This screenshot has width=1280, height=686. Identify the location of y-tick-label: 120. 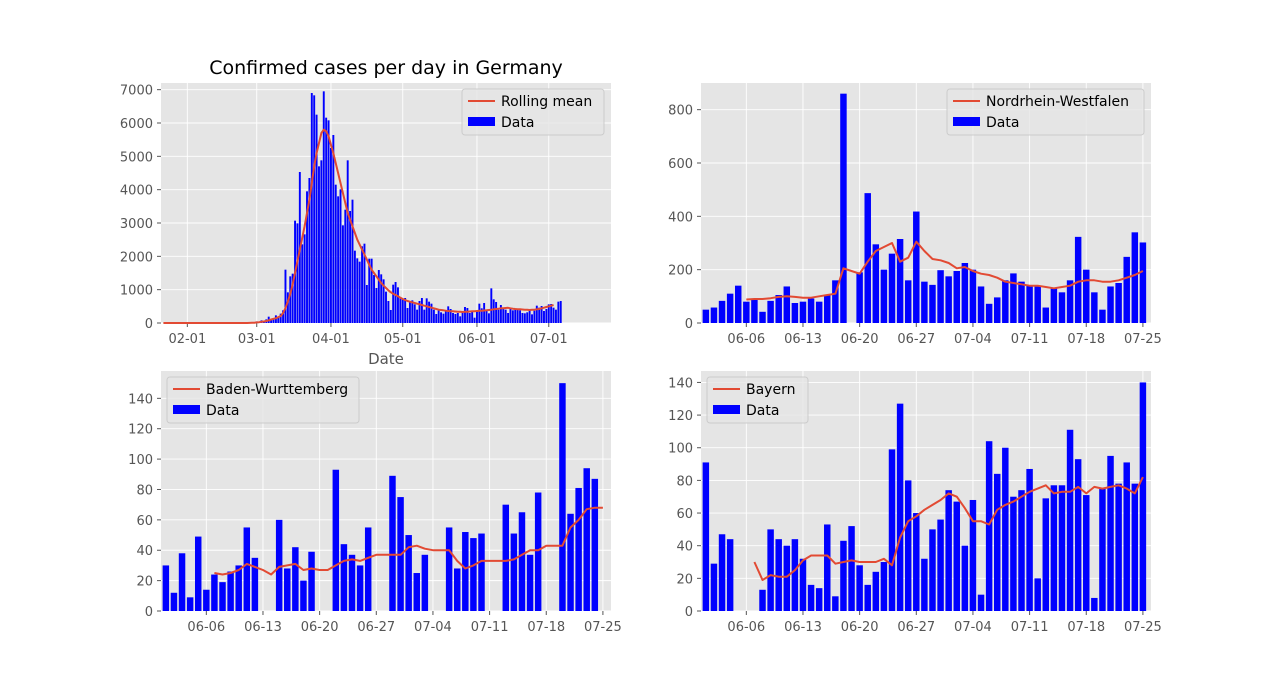
(680, 416).